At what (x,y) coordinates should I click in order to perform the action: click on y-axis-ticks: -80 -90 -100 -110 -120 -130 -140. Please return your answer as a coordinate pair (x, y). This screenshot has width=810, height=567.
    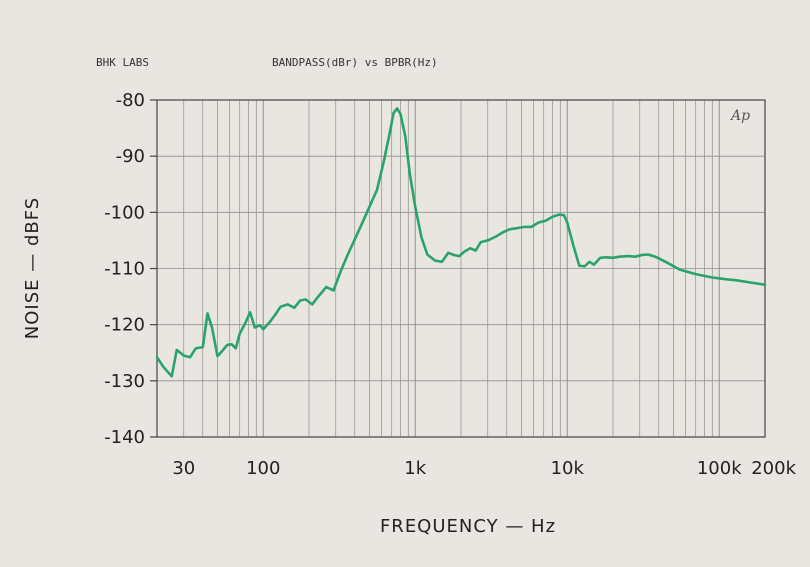
    Looking at the image, I should click on (130, 269).